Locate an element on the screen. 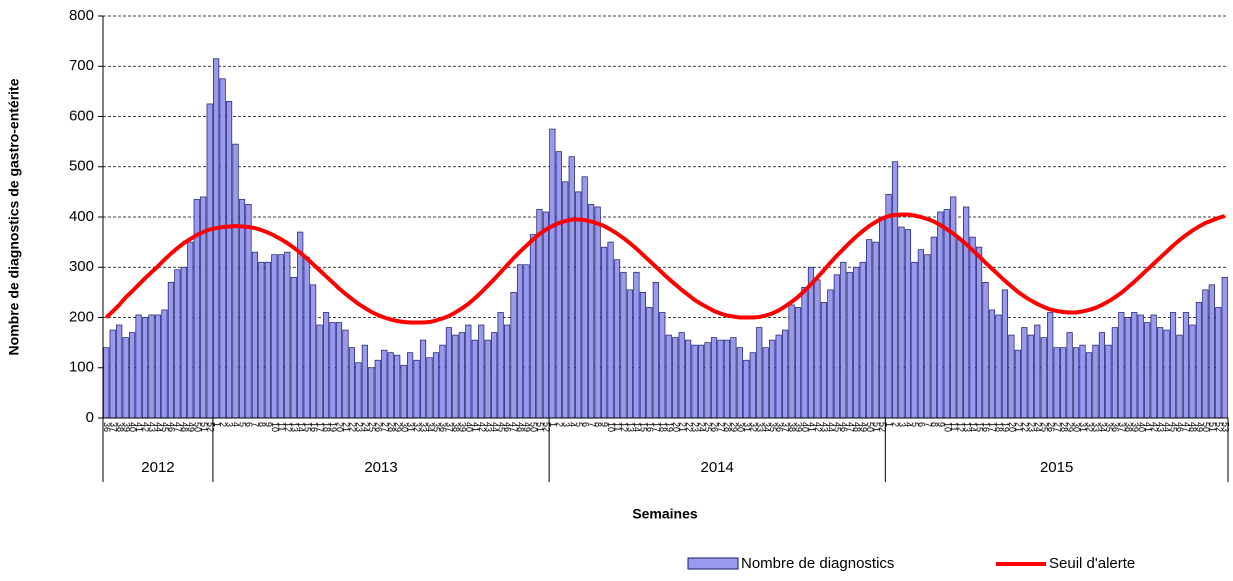 This screenshot has width=1233, height=581. x-tick-label: 35 is located at coordinates (437, 427).